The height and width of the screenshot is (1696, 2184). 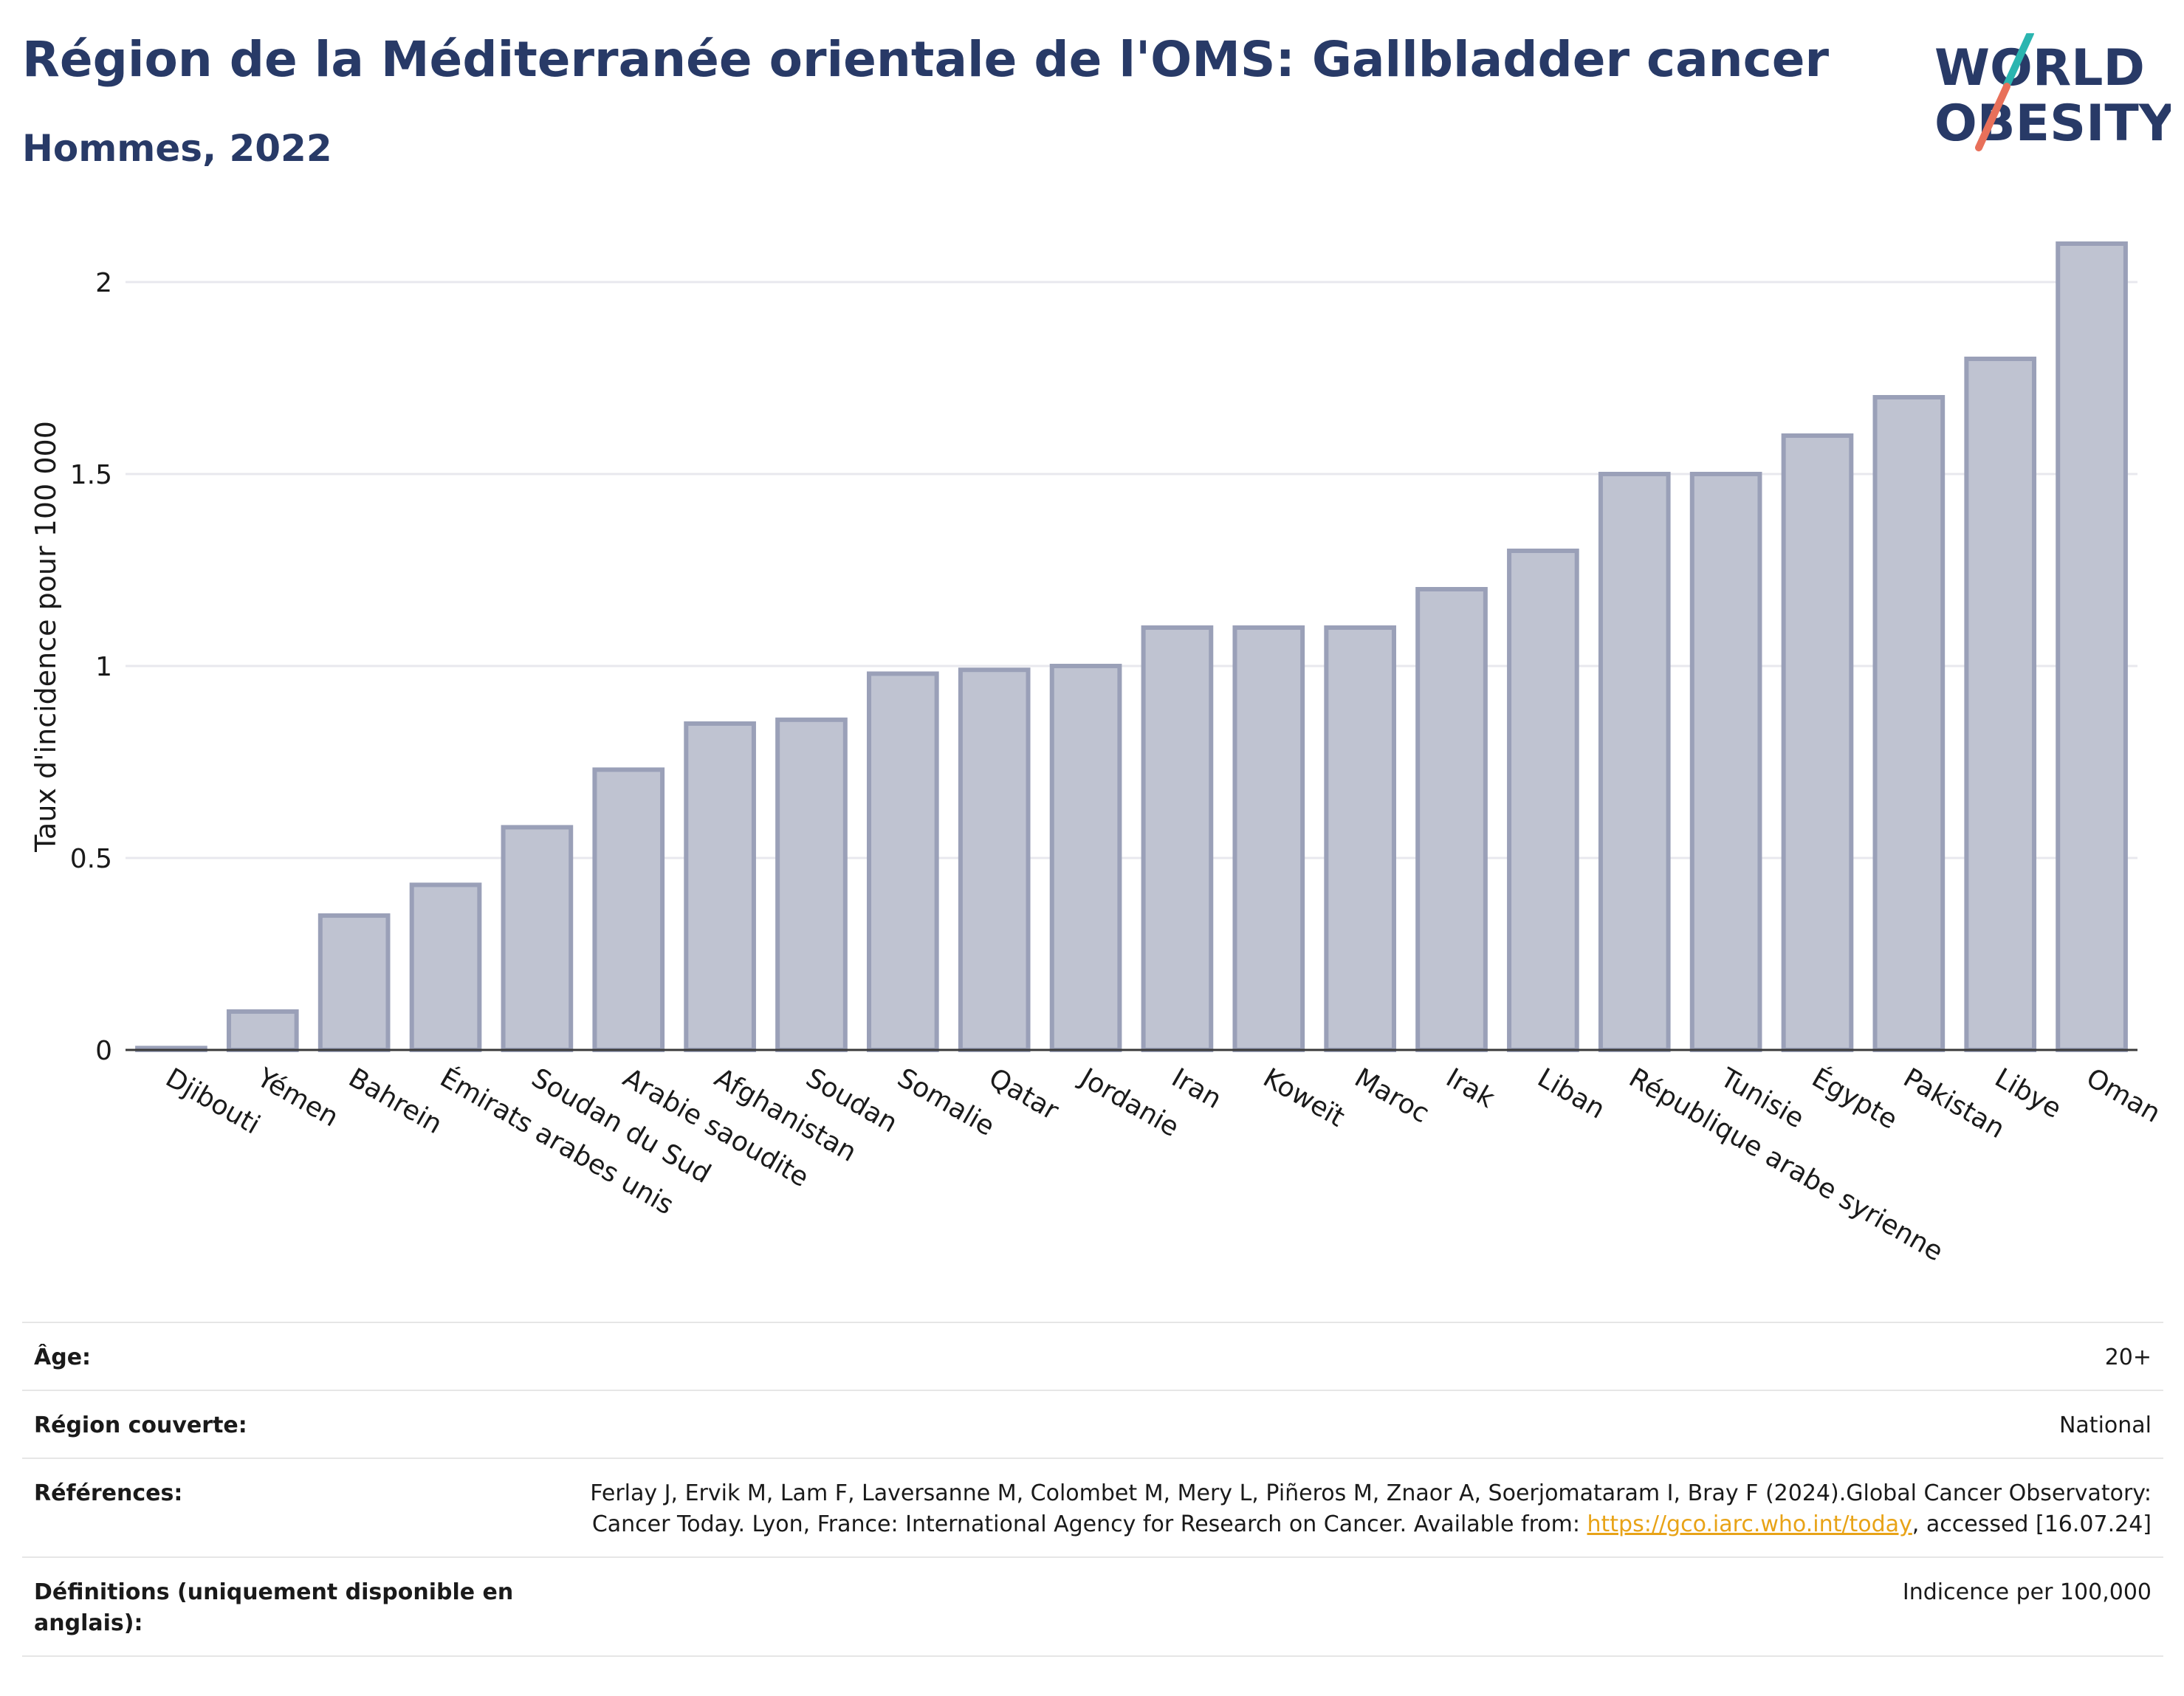 What do you see at coordinates (1304, 1097) in the screenshot?
I see `x-tick-label: Koweït` at bounding box center [1304, 1097].